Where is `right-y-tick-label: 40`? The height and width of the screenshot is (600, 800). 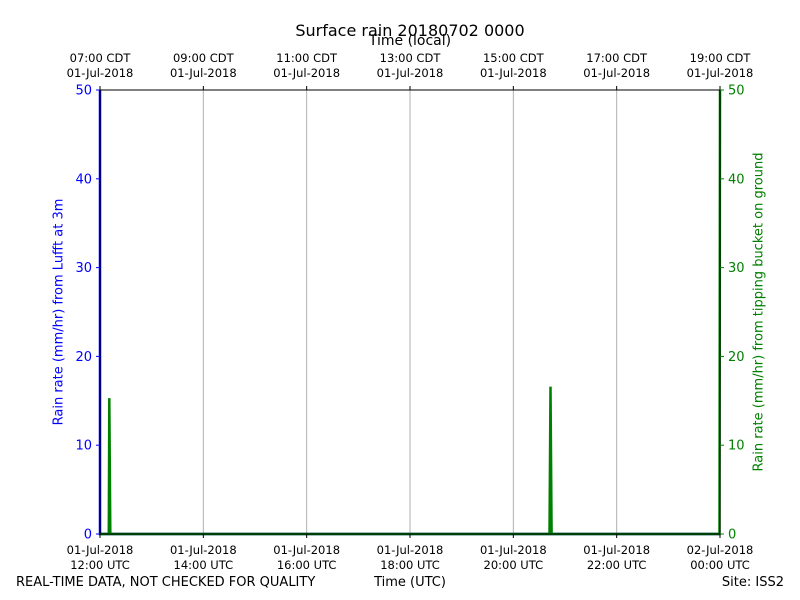
right-y-tick-label: 40 is located at coordinates (736, 179).